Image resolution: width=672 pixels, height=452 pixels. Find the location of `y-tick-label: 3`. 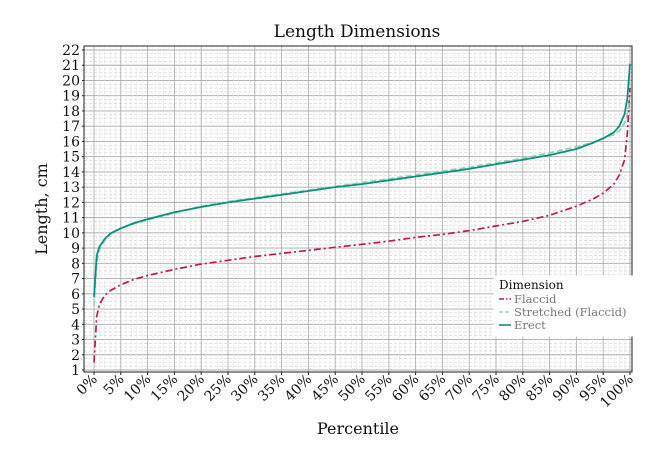

y-tick-label: 3 is located at coordinates (75, 341).